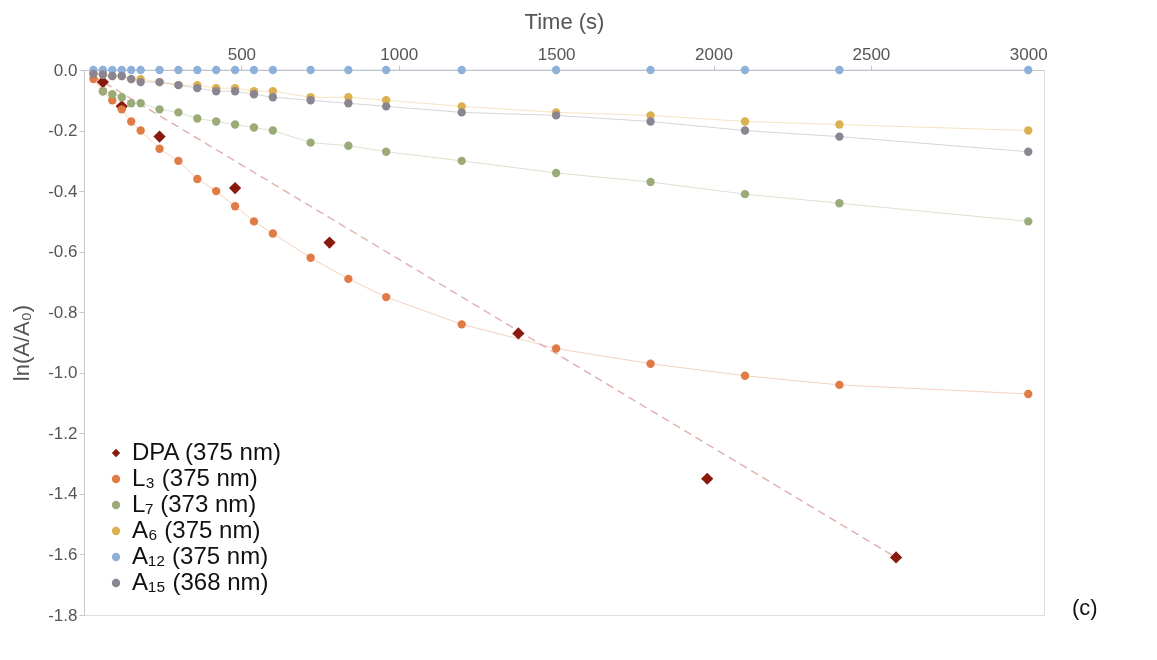 This screenshot has height=660, width=1157. I want to click on x-tick-label: 500, so click(242, 54).